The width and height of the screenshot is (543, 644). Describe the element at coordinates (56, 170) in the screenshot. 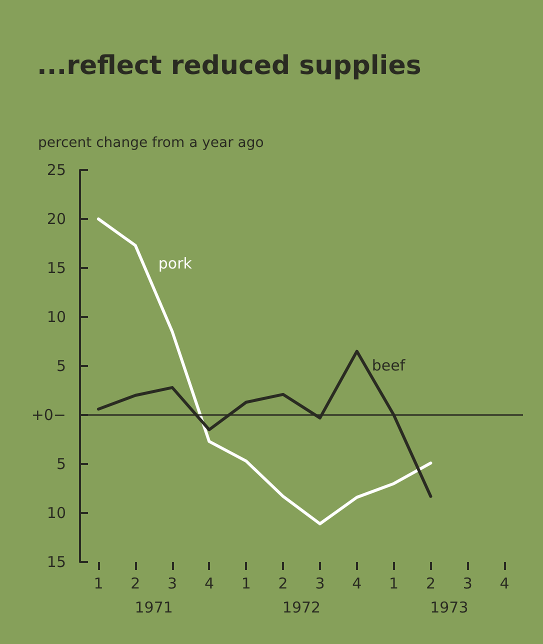

I see `y-tick-label: 25` at that location.